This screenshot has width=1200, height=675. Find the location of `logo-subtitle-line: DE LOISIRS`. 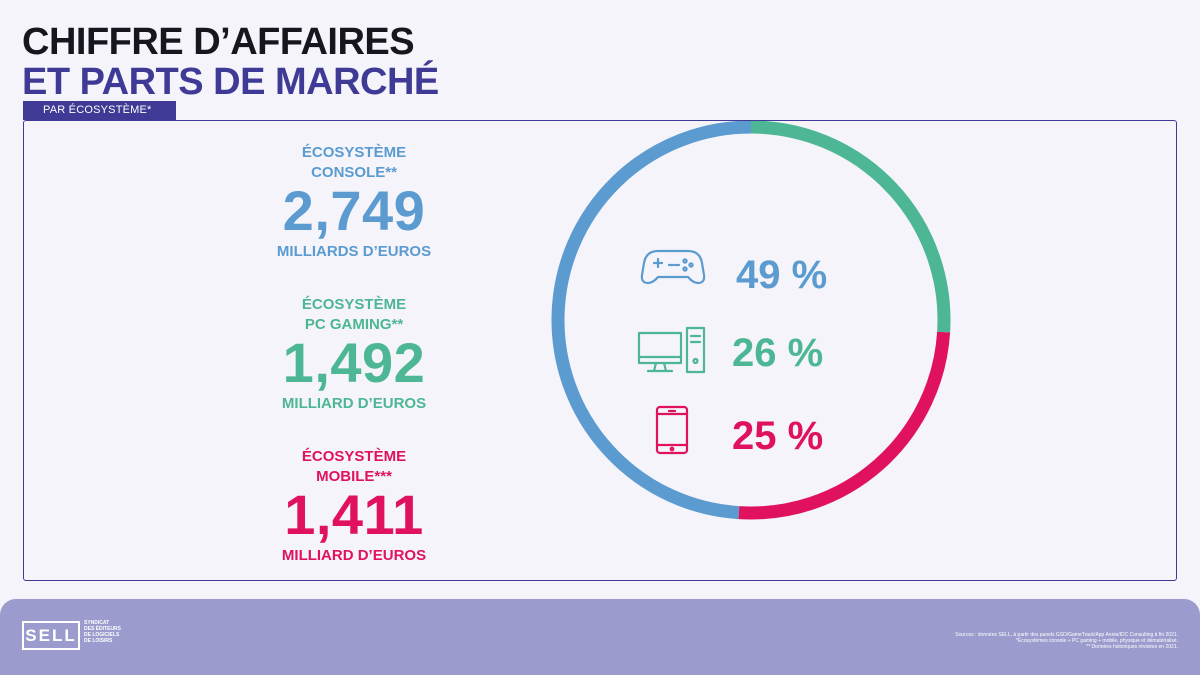

logo-subtitle-line: DE LOISIRS is located at coordinates (98, 641).